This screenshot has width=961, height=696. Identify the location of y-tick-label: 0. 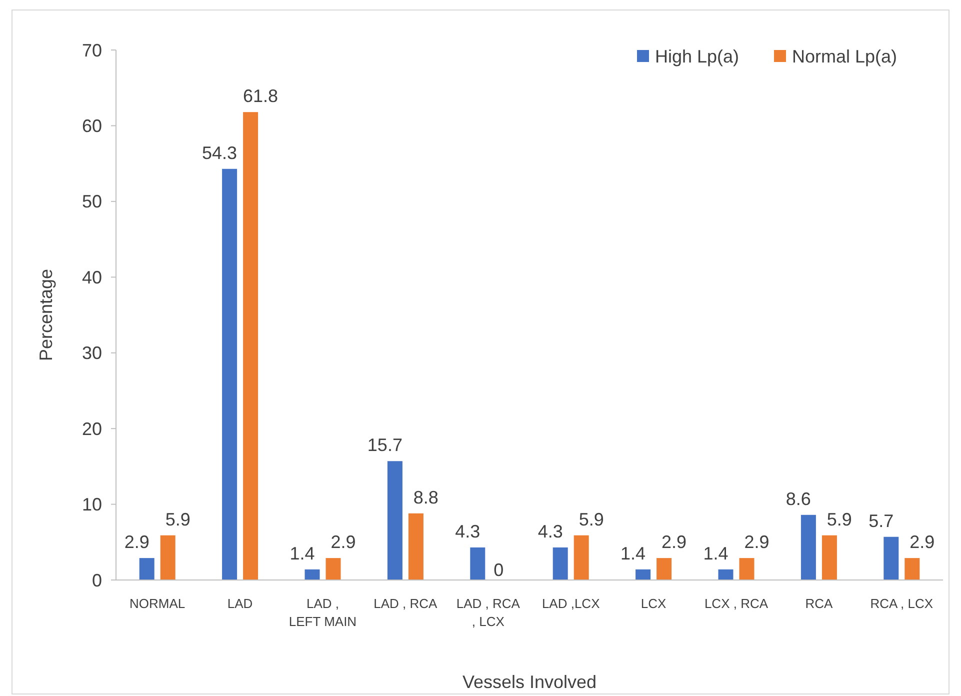
(97, 580).